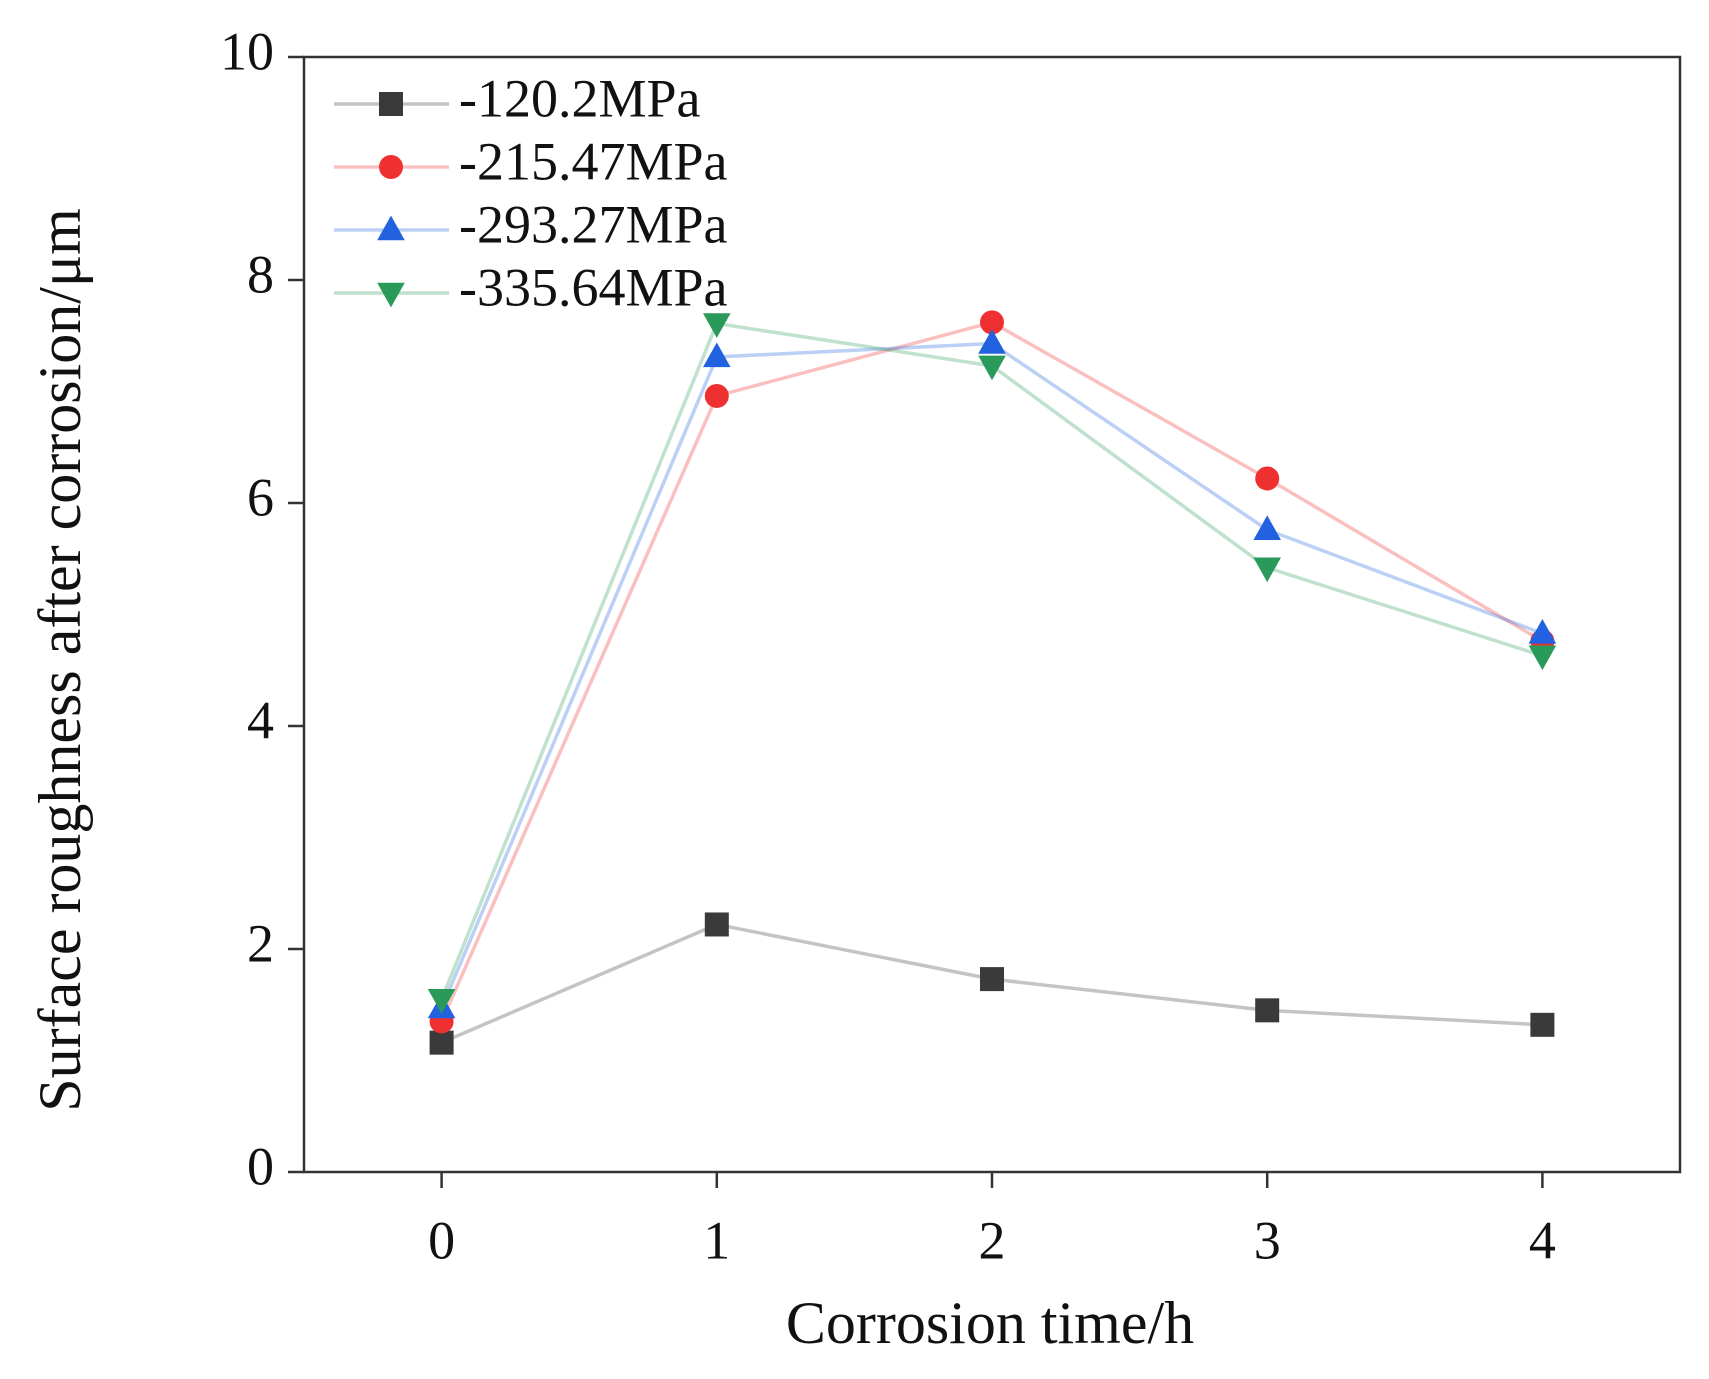 This screenshot has width=1709, height=1379. What do you see at coordinates (260, 1166) in the screenshot?
I see `y-tick-label: 0` at bounding box center [260, 1166].